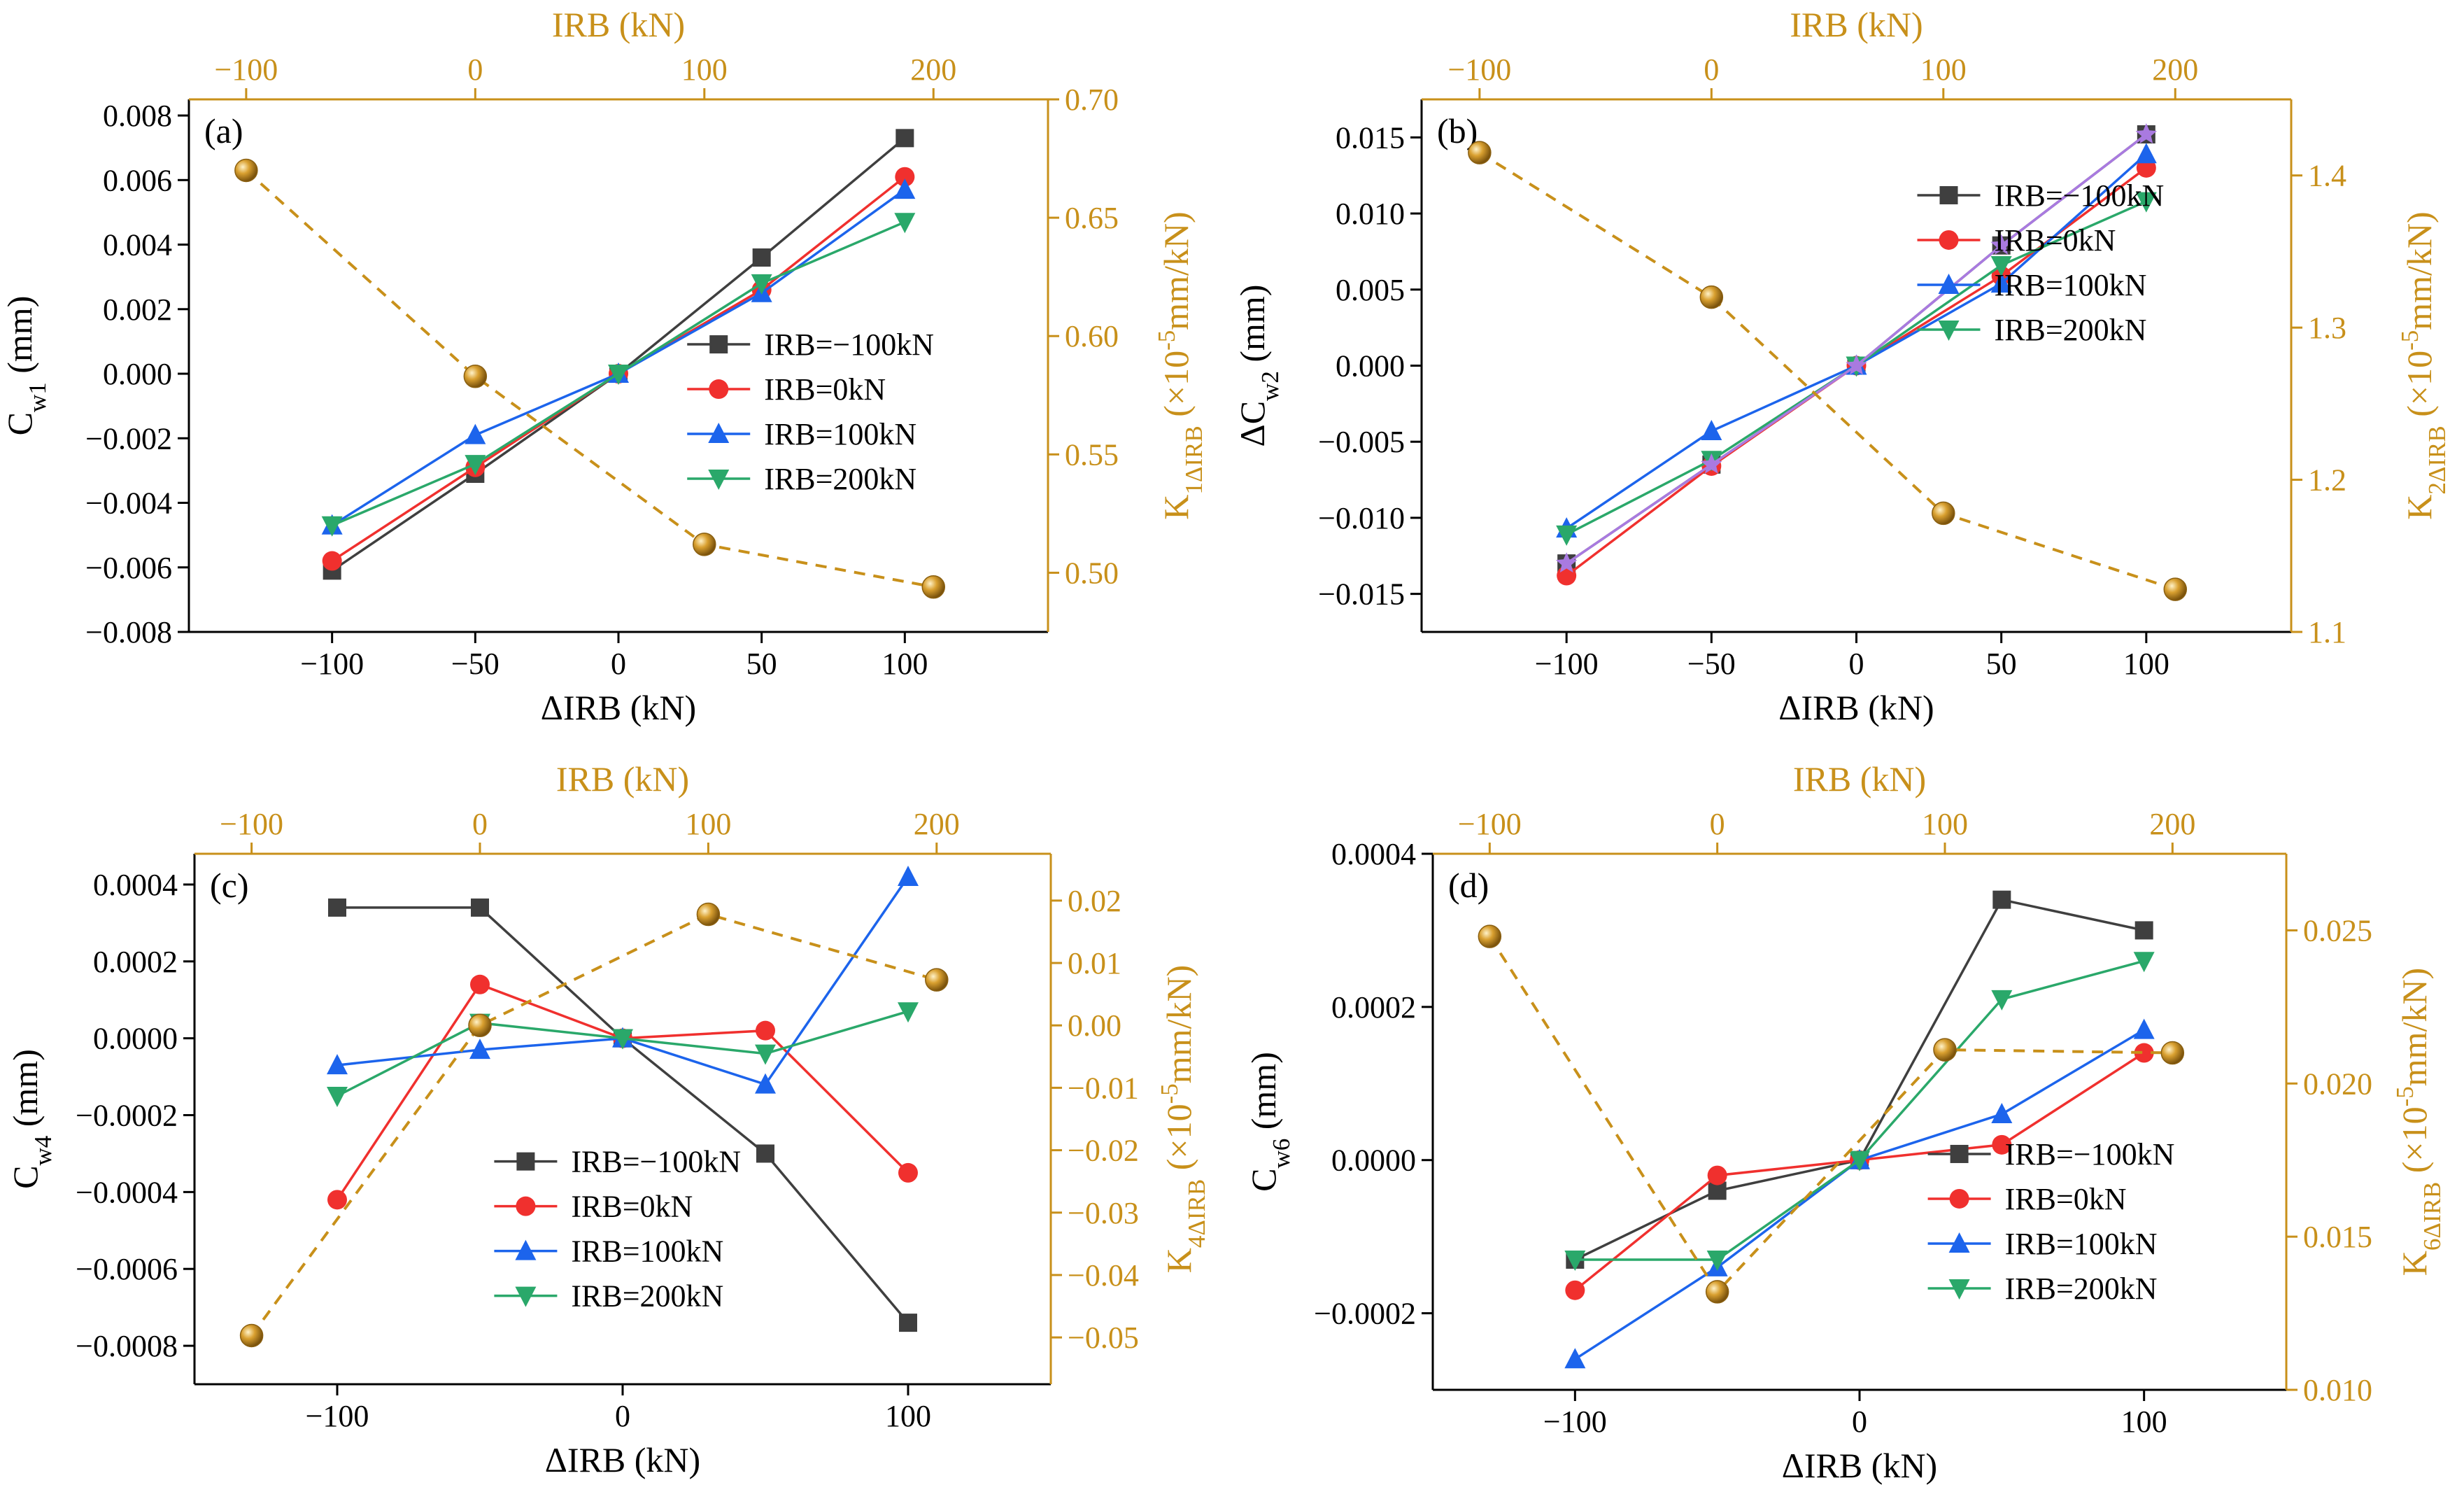 The width and height of the screenshot is (2464, 1492). What do you see at coordinates (1457, 130) in the screenshot?
I see `panel-label: (b)` at bounding box center [1457, 130].